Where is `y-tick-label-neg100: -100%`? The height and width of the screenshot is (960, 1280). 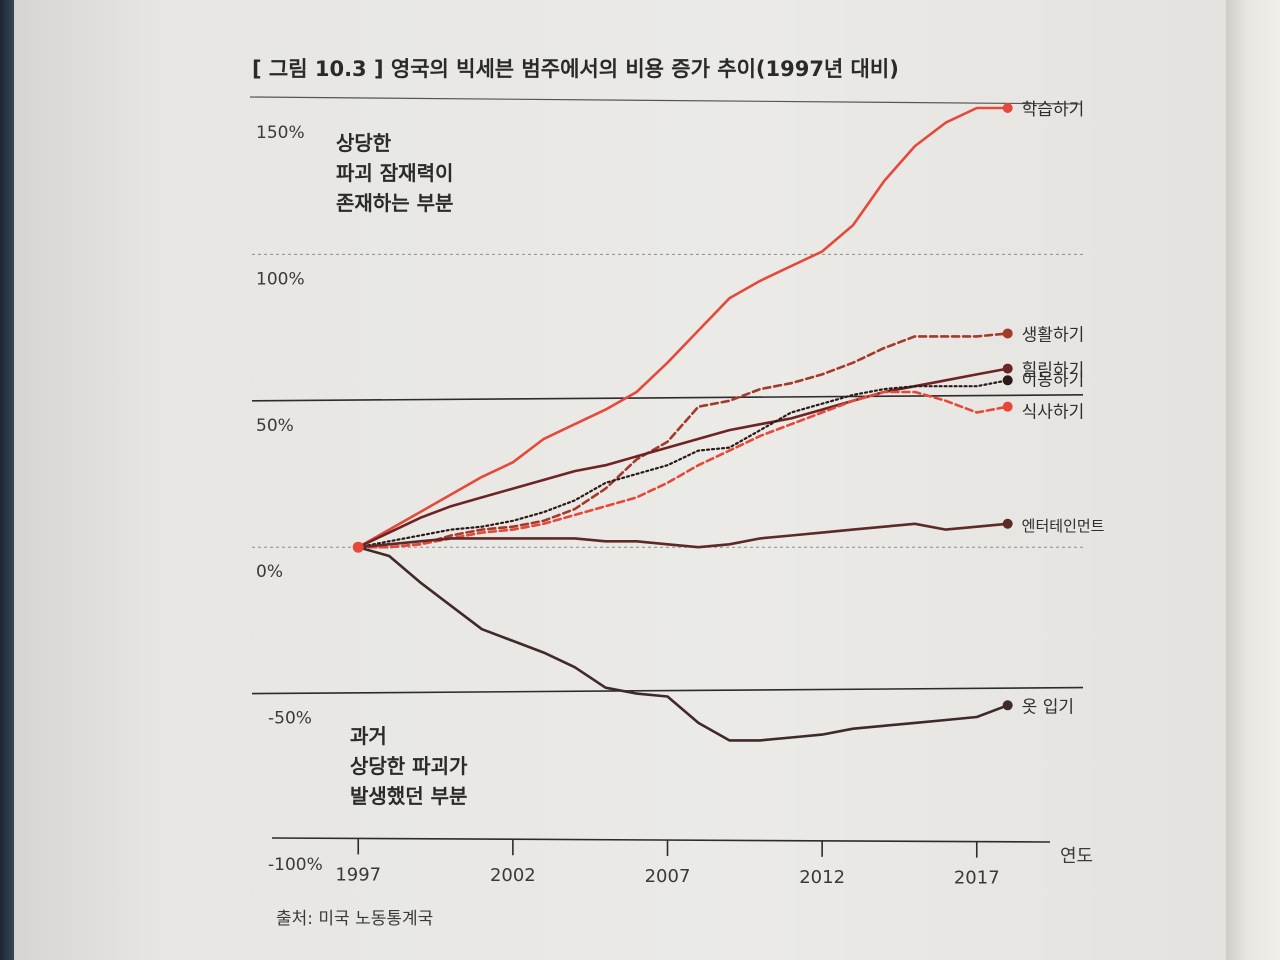
y-tick-label-neg100: -100% is located at coordinates (295, 865).